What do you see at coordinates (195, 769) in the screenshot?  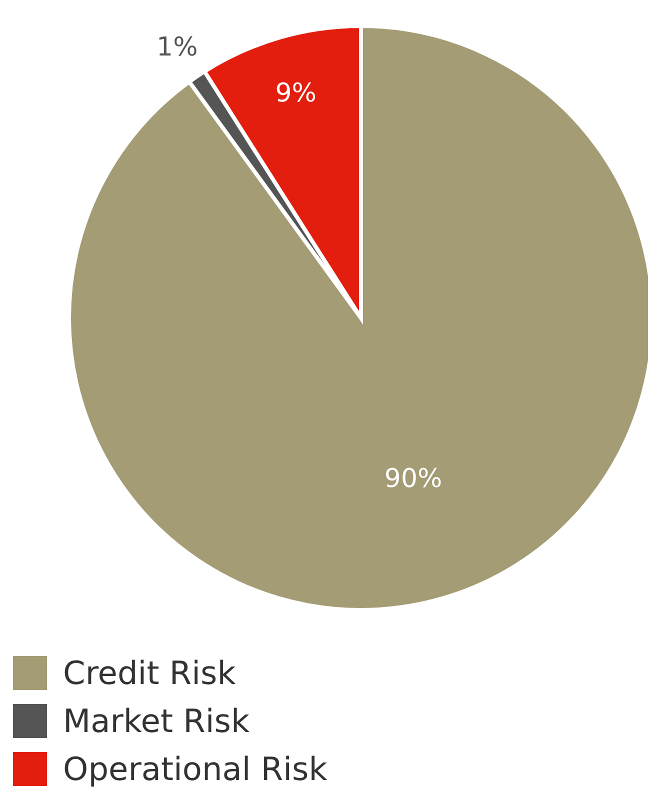 I see `legend-label: Operational Risk` at bounding box center [195, 769].